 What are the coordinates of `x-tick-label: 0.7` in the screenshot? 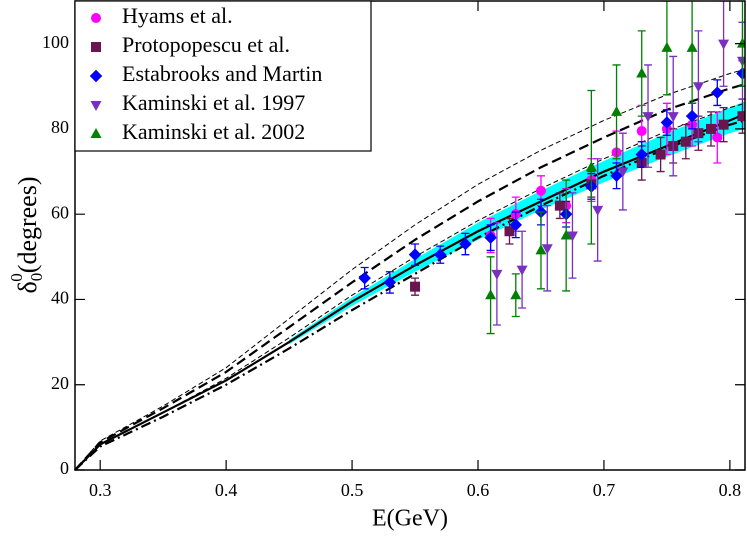 It's located at (604, 490).